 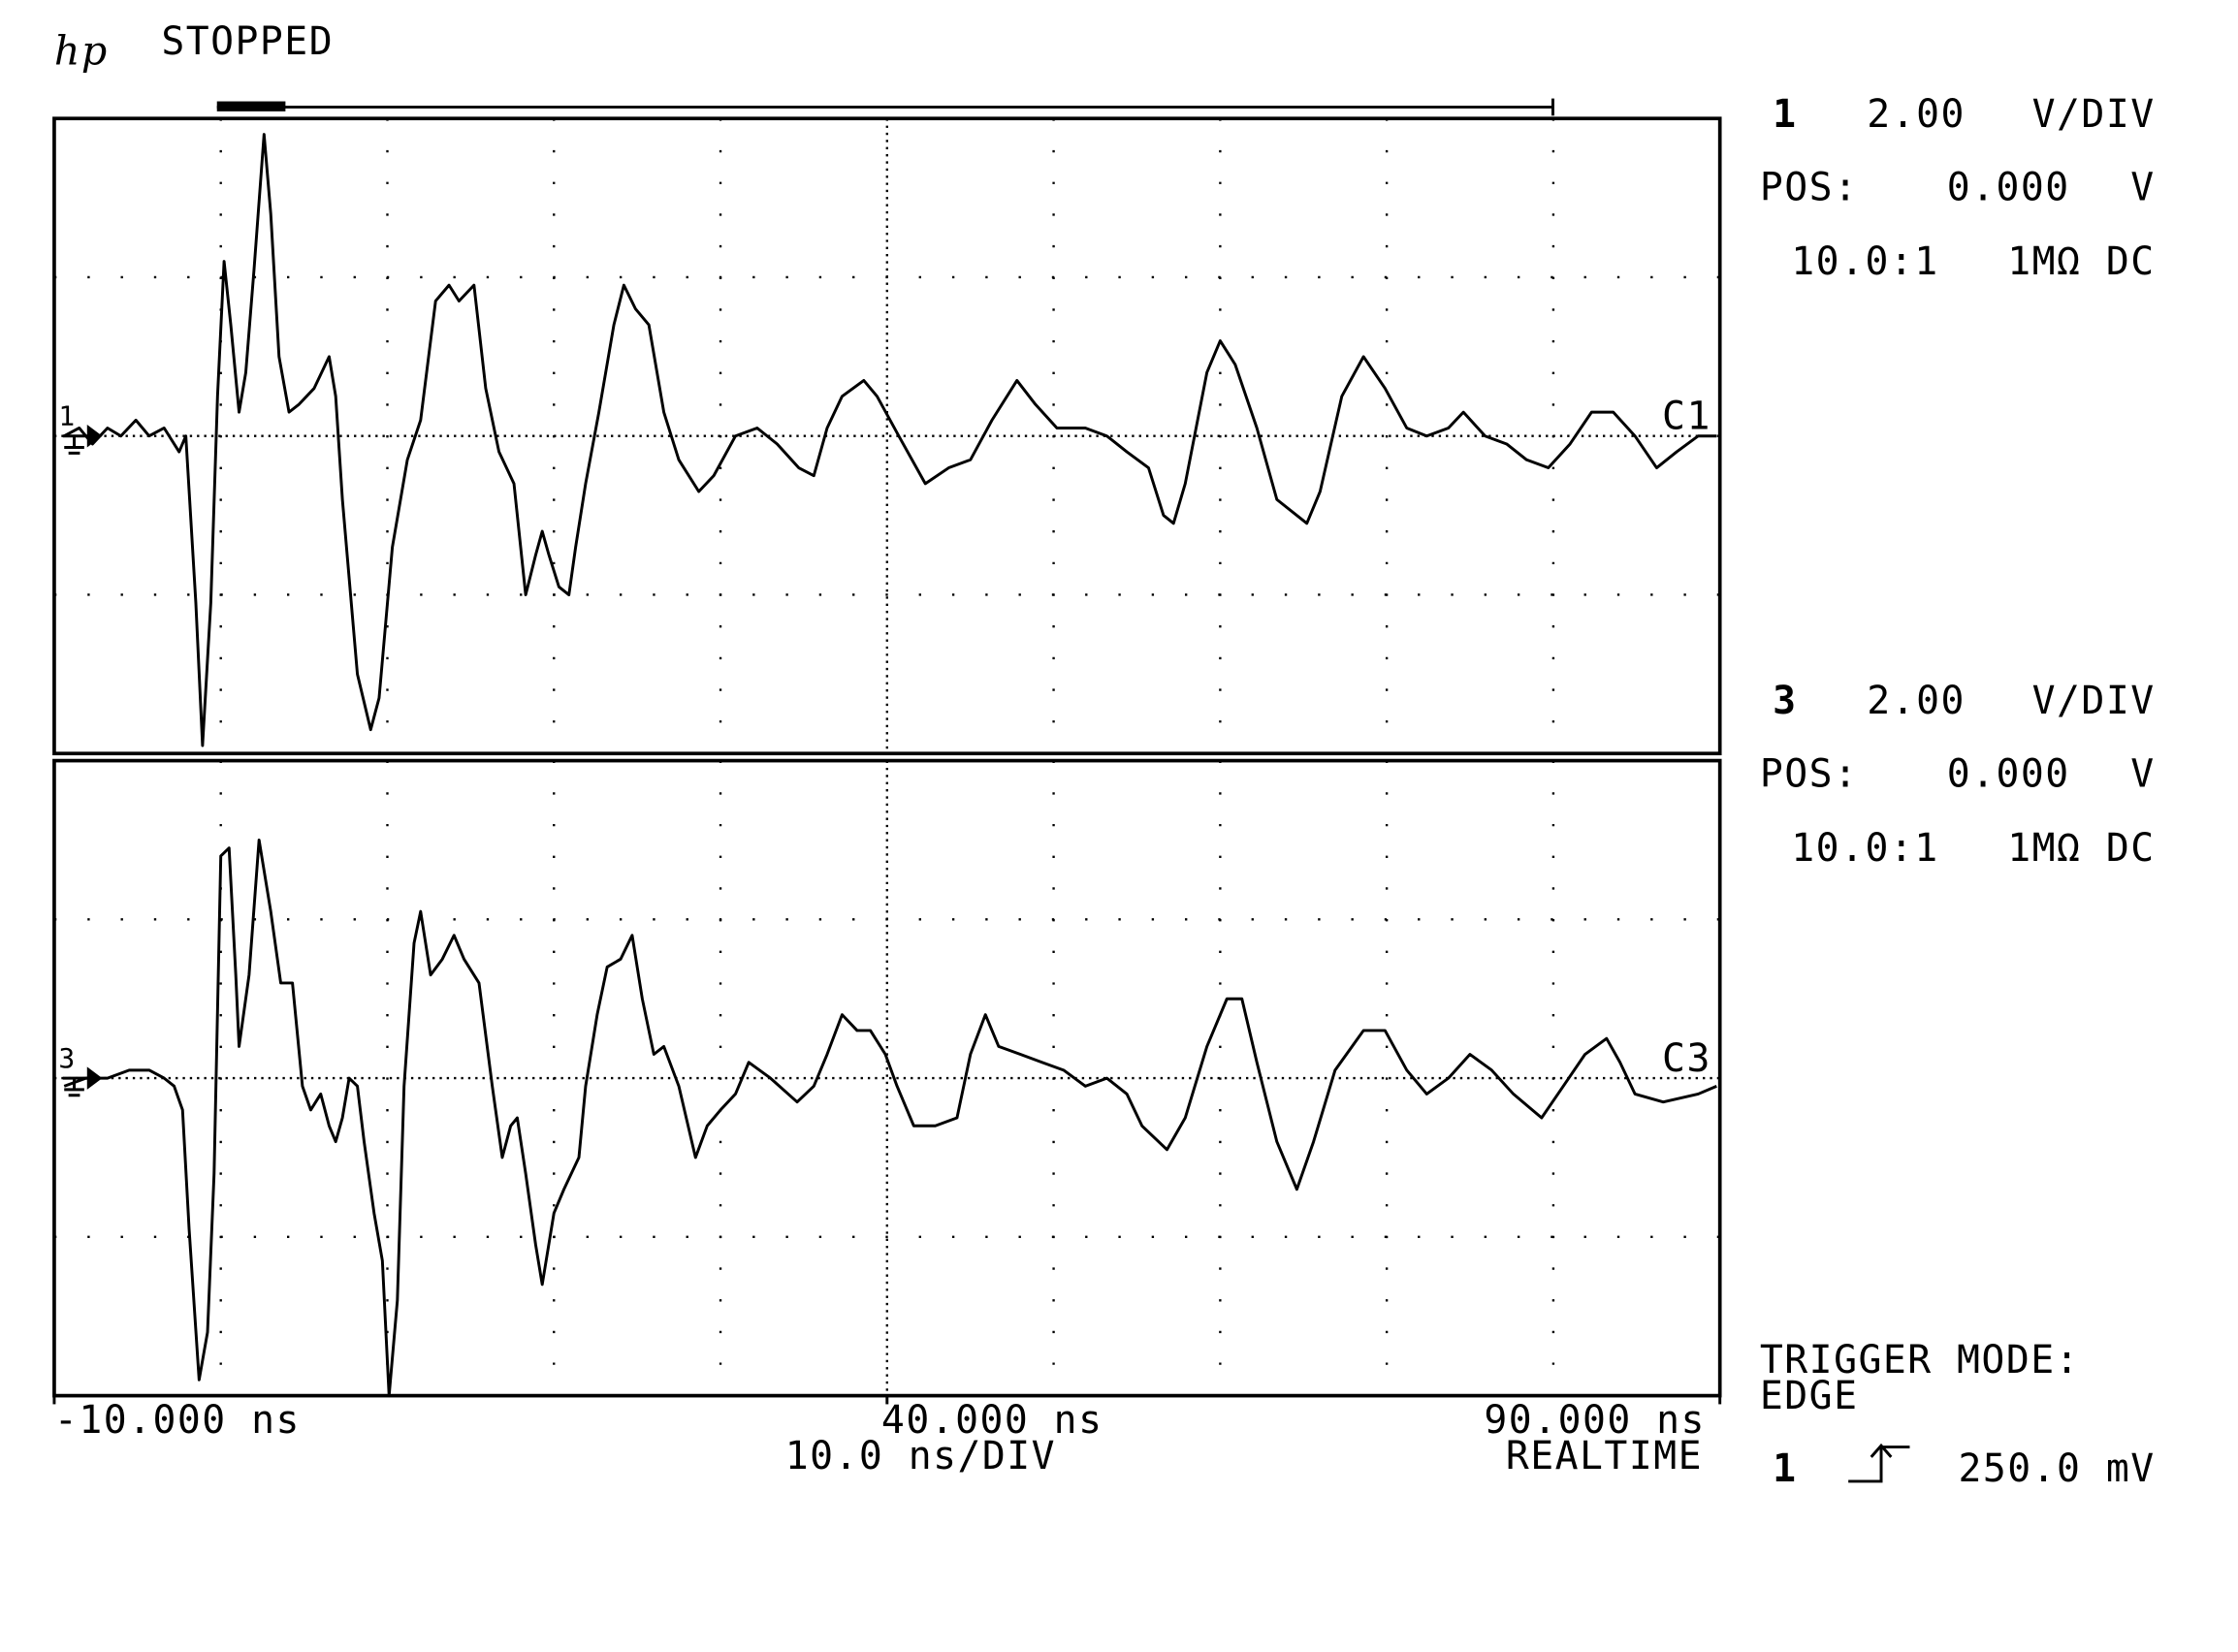 What do you see at coordinates (82, 51) in the screenshot?
I see `logo: hp` at bounding box center [82, 51].